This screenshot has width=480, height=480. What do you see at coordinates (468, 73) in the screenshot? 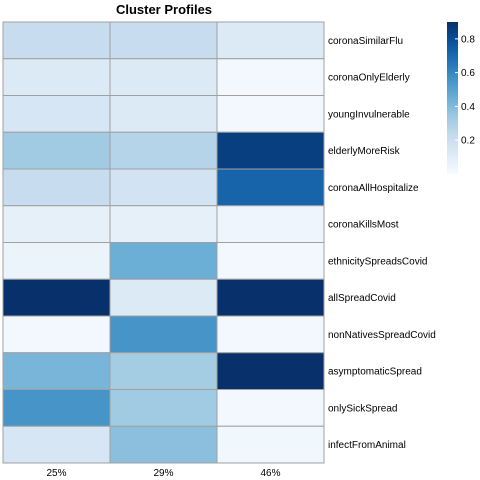
I see `legend-tick-label: 0.6` at bounding box center [468, 73].